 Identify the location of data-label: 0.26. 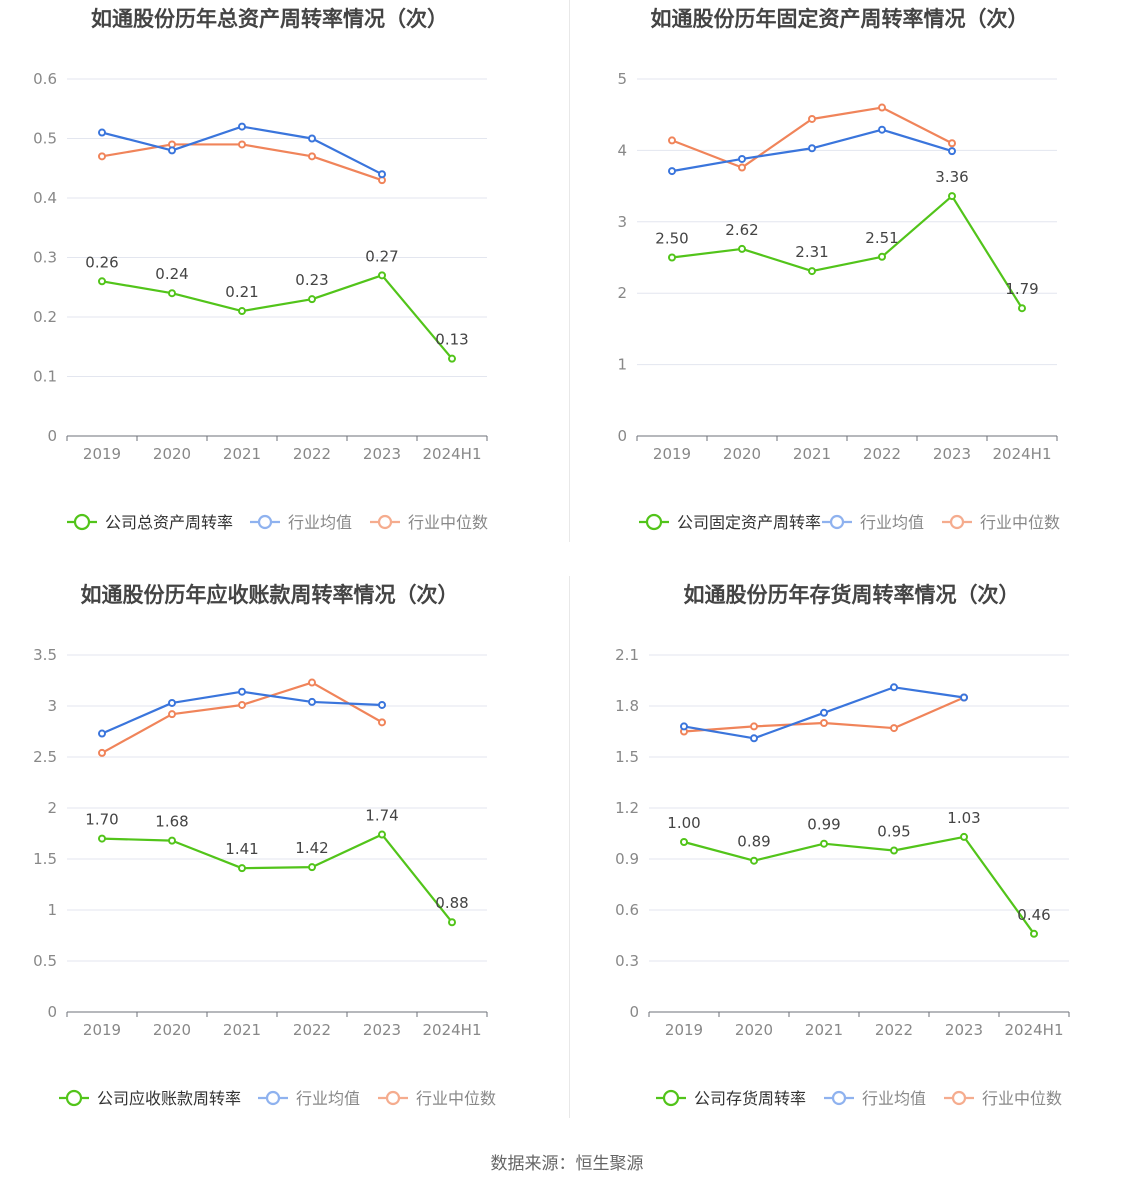
(101, 262).